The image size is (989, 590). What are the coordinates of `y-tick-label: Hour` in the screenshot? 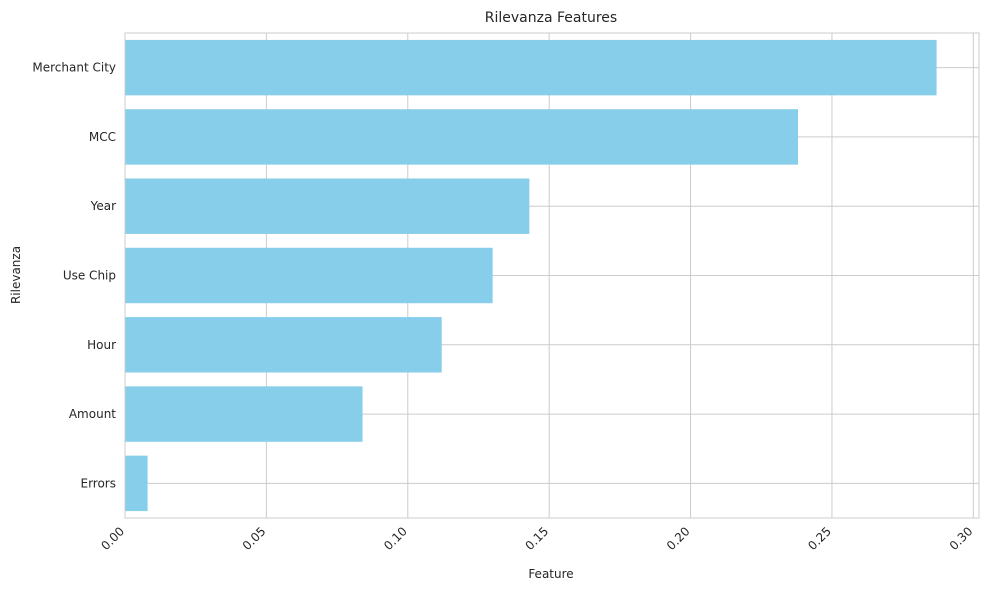 It's located at (101, 345).